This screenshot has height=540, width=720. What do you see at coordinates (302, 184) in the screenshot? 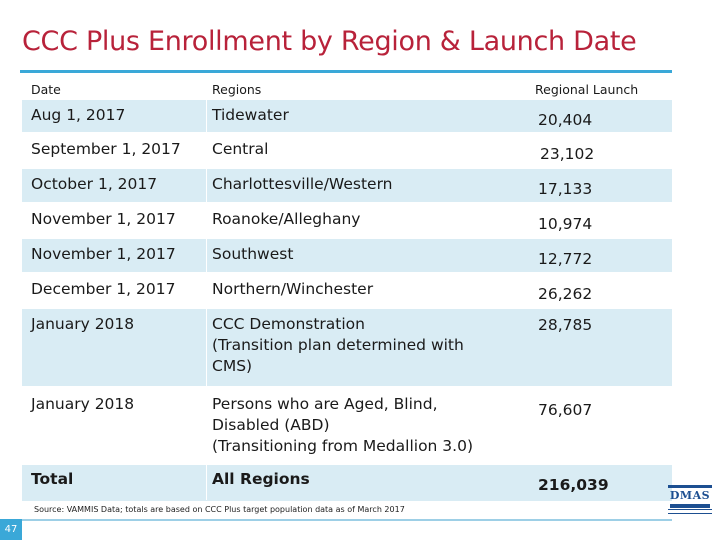
I see `cell-region: Charlottesville/Western` at bounding box center [302, 184].